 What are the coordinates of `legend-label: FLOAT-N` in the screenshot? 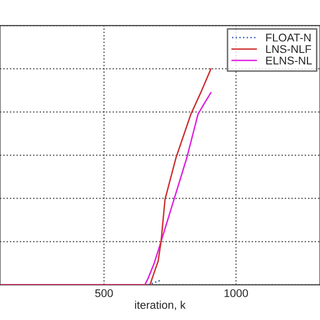 It's located at (288, 38).